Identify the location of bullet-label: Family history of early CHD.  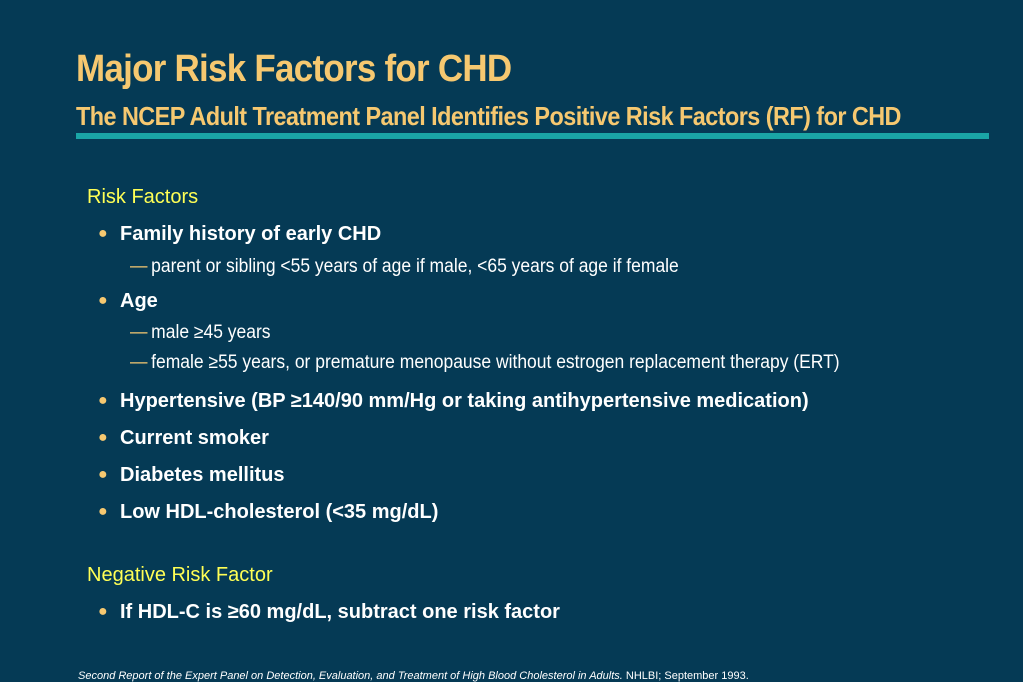
(251, 234).